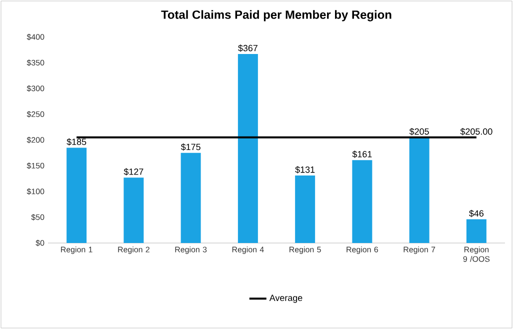 This screenshot has height=329, width=513. What do you see at coordinates (276, 16) in the screenshot?
I see `chart-title: Total Claims Paid per Member by Region` at bounding box center [276, 16].